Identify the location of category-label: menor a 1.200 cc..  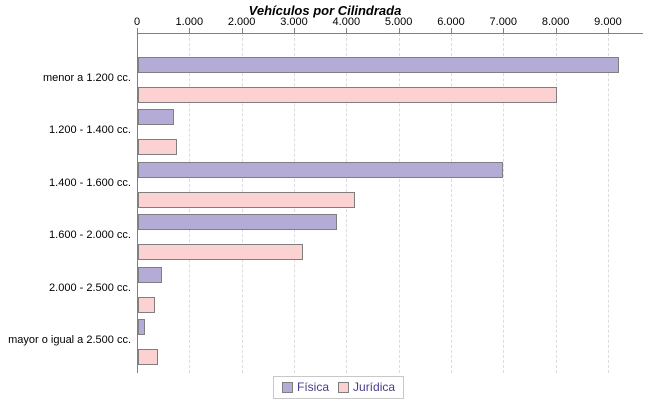
(86, 78).